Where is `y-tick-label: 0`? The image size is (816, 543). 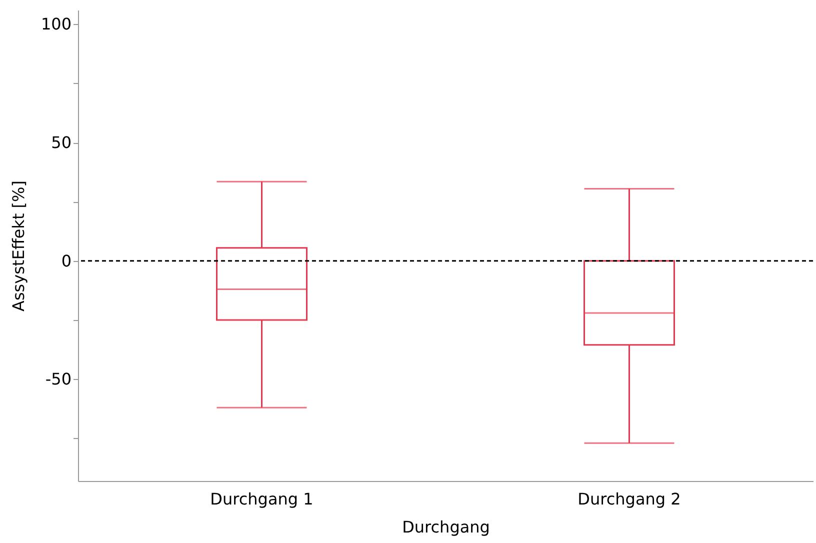
y-tick-label: 0 is located at coordinates (66, 260).